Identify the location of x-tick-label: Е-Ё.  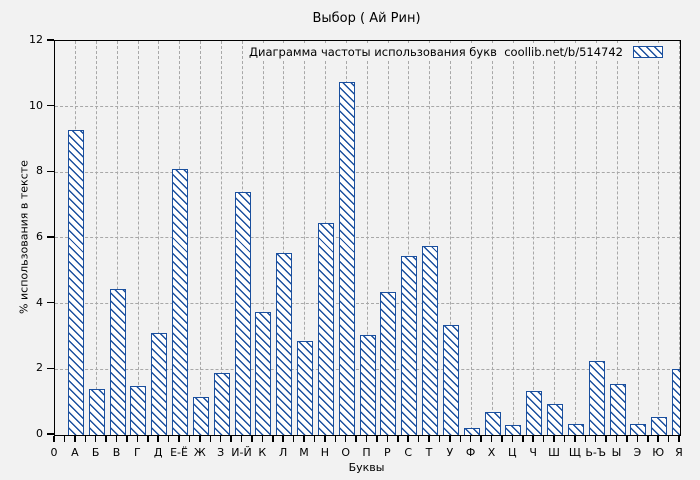
(179, 452).